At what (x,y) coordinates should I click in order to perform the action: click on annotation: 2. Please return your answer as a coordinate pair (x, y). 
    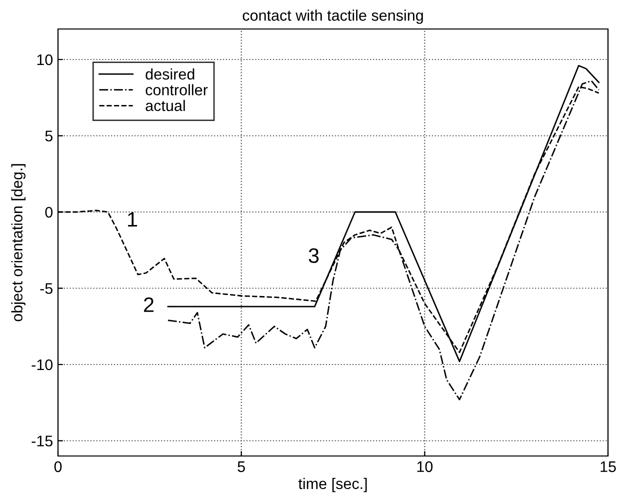
    Looking at the image, I should click on (149, 304).